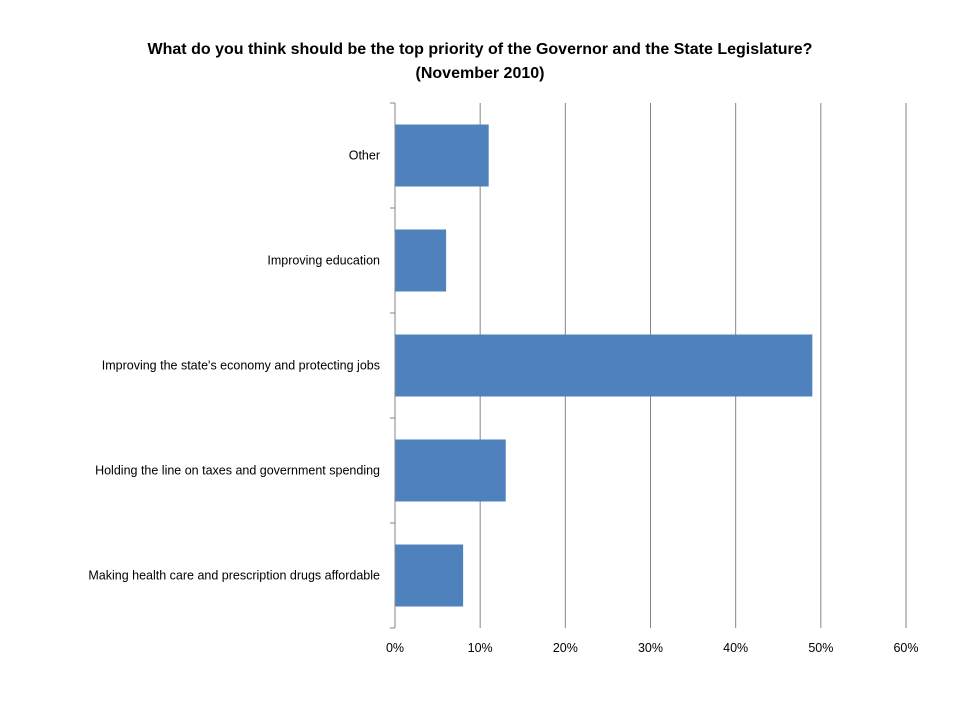 This screenshot has width=960, height=720. Describe the element at coordinates (820, 648) in the screenshot. I see `x-tick-label: 50%` at that location.